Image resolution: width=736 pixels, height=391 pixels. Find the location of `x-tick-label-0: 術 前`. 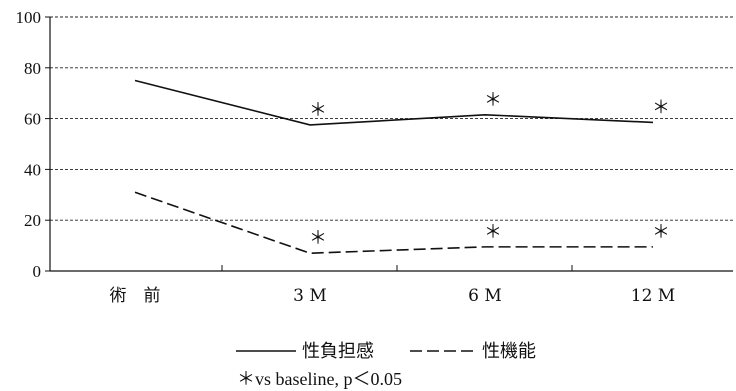

x-tick-label-0: 術 前 is located at coordinates (135, 296).